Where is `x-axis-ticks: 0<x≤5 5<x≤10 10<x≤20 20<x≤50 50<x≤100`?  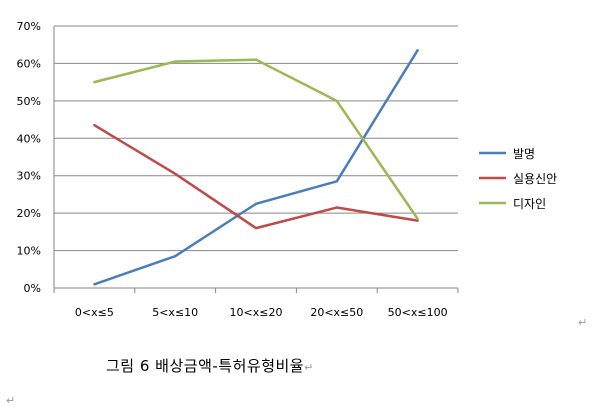
x-axis-ticks: 0<x≤5 5<x≤10 10<x≤20 20<x≤50 50<x≤100 is located at coordinates (256, 303).